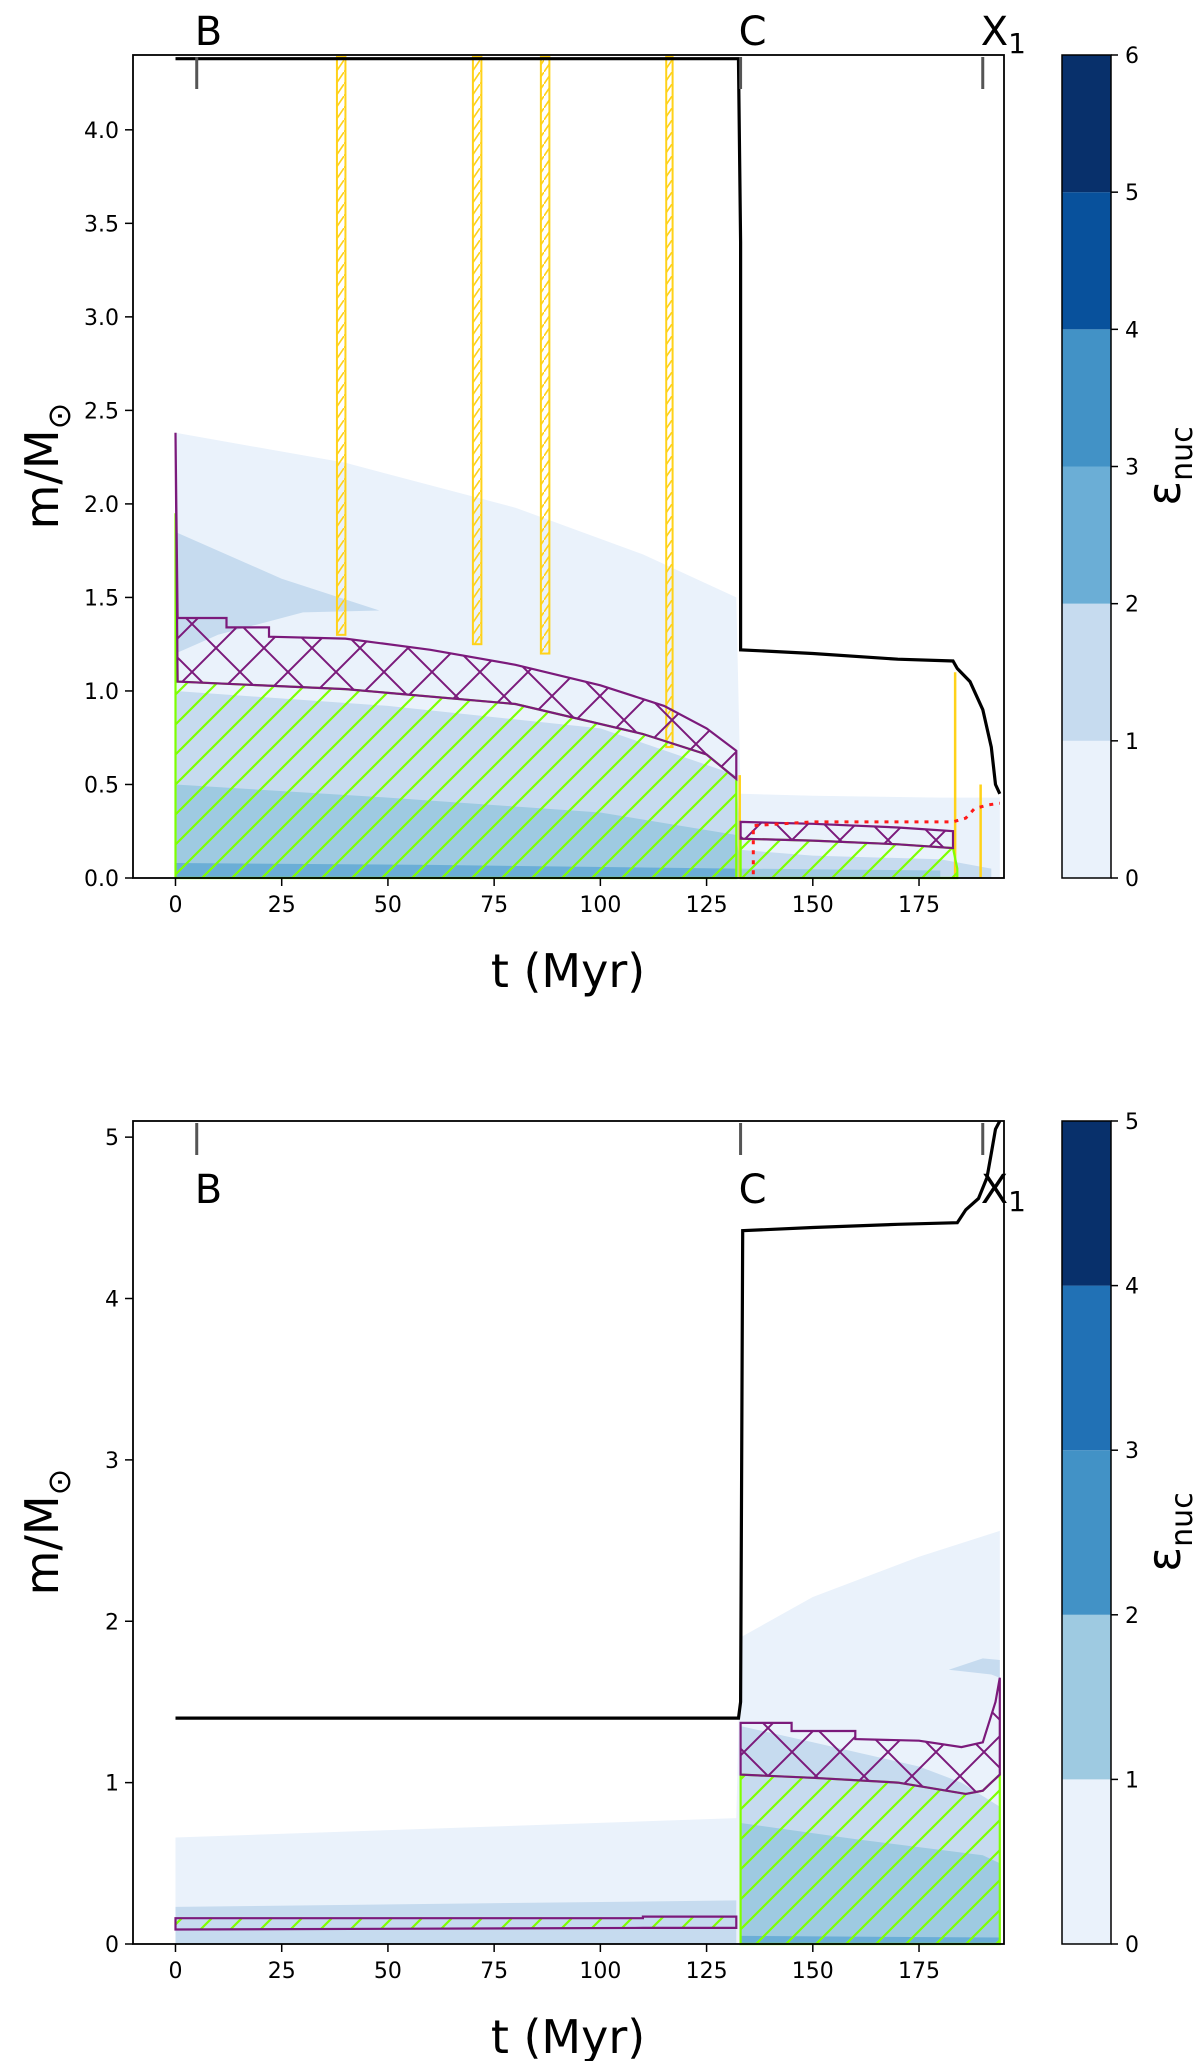 This screenshot has width=1200, height=2061. What do you see at coordinates (1168, 465) in the screenshot?
I see `colorbar-label-top: εnuc` at bounding box center [1168, 465].